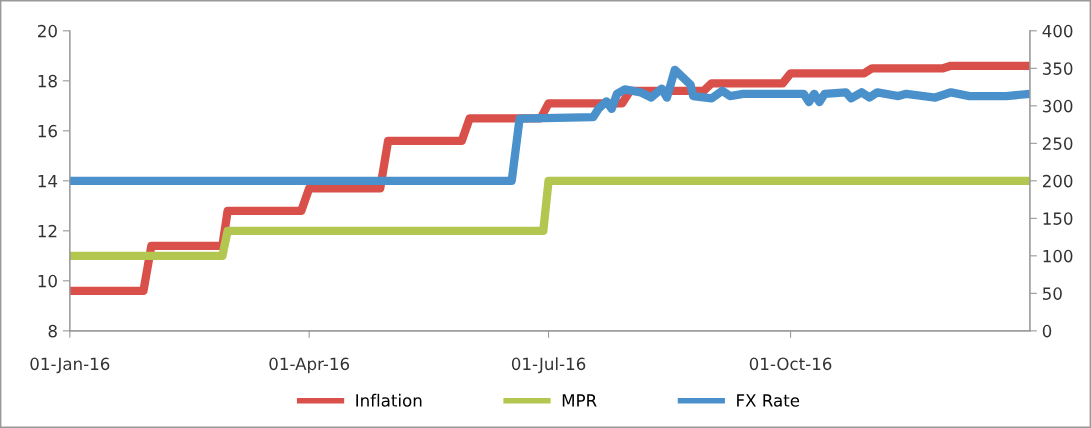  What do you see at coordinates (768, 400) in the screenshot?
I see `legend-label: FX Rate` at bounding box center [768, 400].